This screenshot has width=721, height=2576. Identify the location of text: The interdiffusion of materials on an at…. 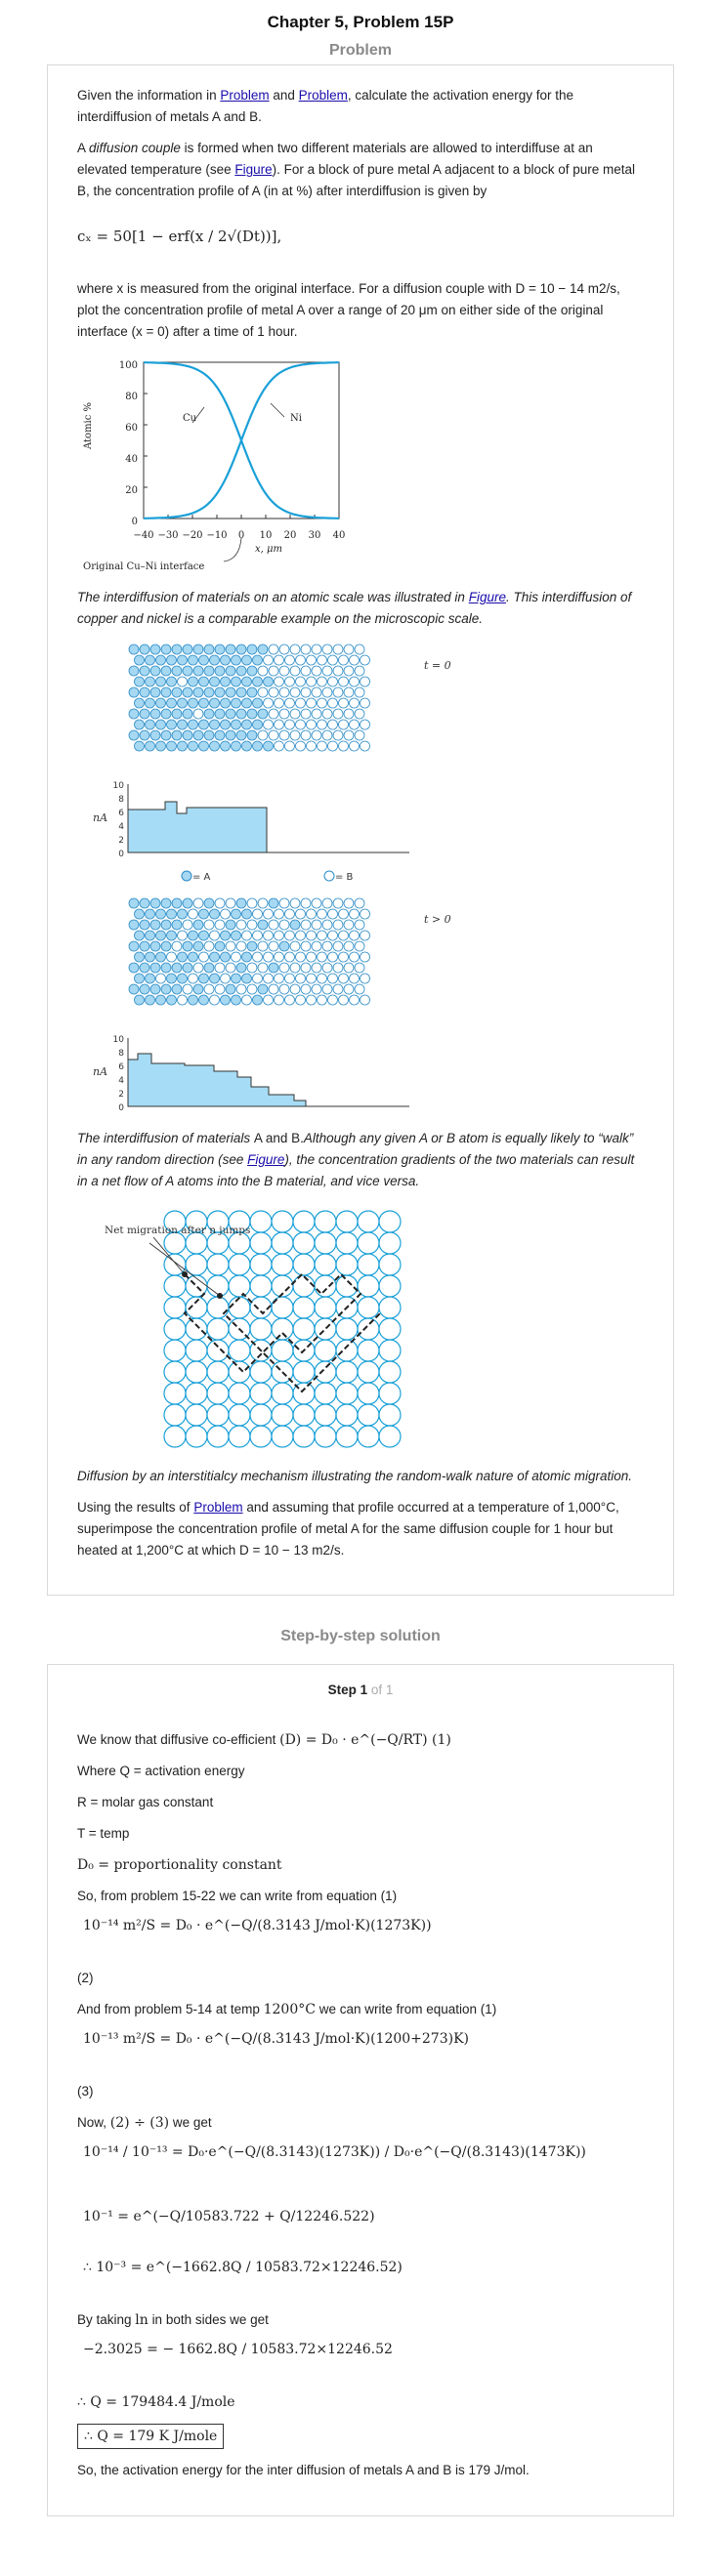
(273, 597).